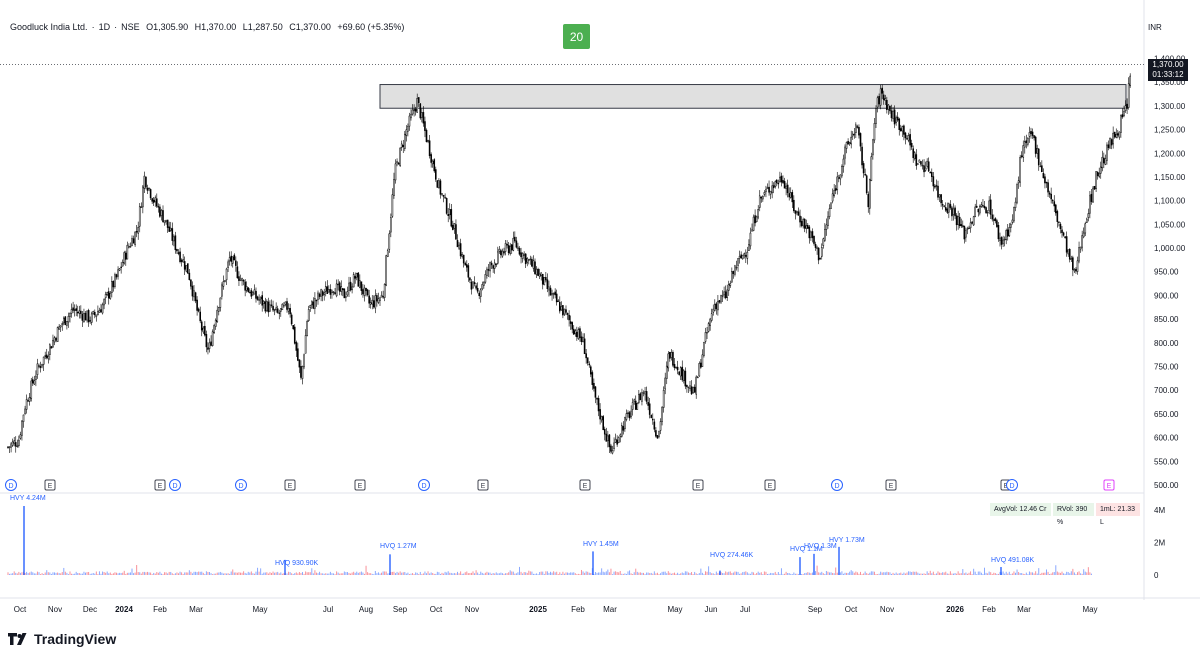 The width and height of the screenshot is (1200, 659). I want to click on tradingview-logo: TradingView, so click(62, 639).